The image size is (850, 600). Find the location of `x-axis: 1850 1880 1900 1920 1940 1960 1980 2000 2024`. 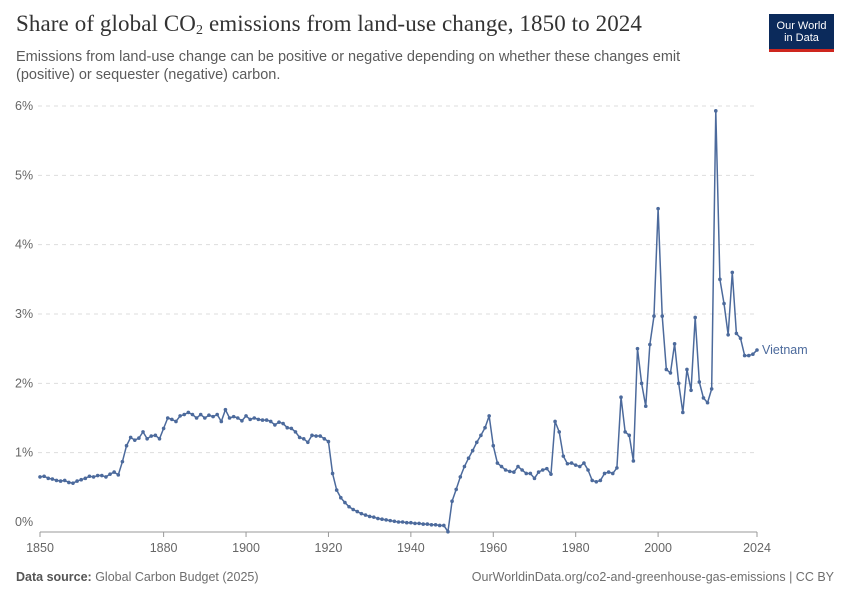

x-axis: 1850 1880 1900 1920 1940 1960 1980 2000 2024 is located at coordinates (398, 543).